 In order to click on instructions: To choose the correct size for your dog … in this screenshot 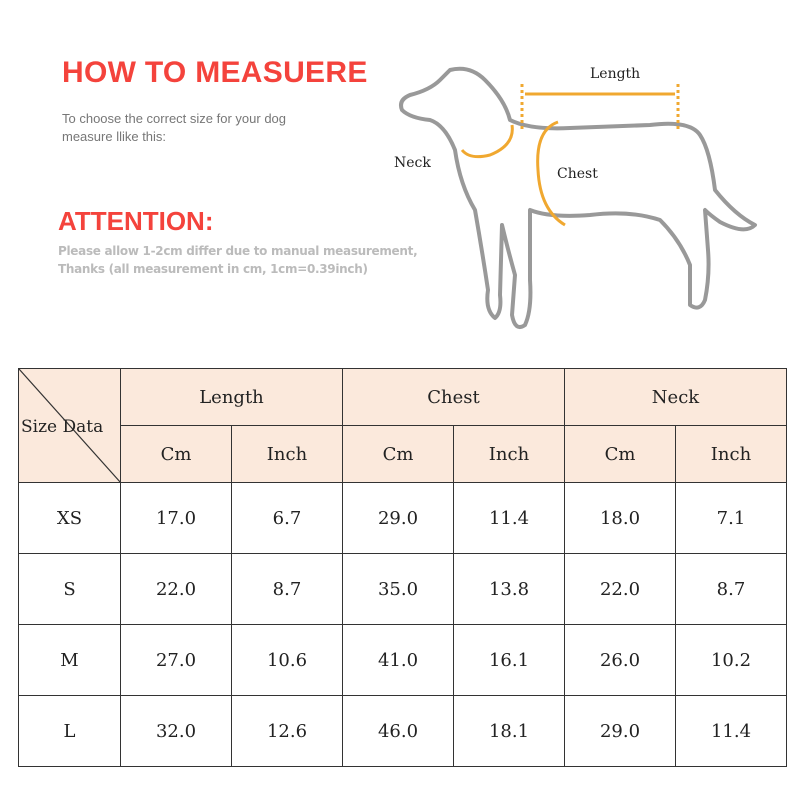, I will do `click(192, 128)`.